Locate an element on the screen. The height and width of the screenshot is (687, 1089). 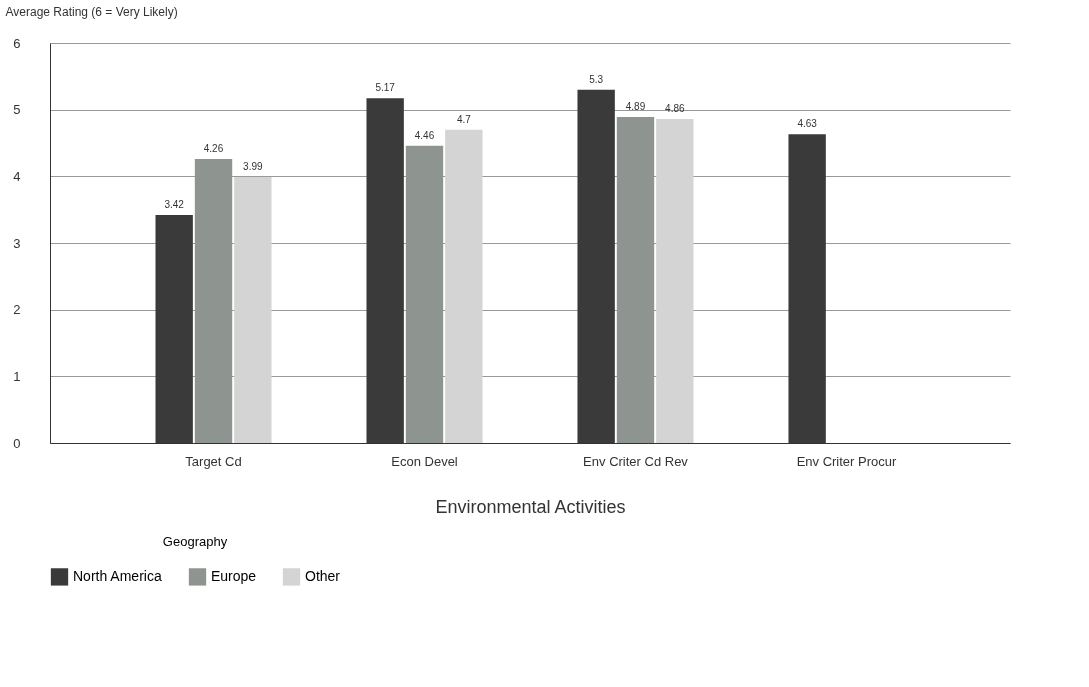
legend-label: Other is located at coordinates (323, 575).